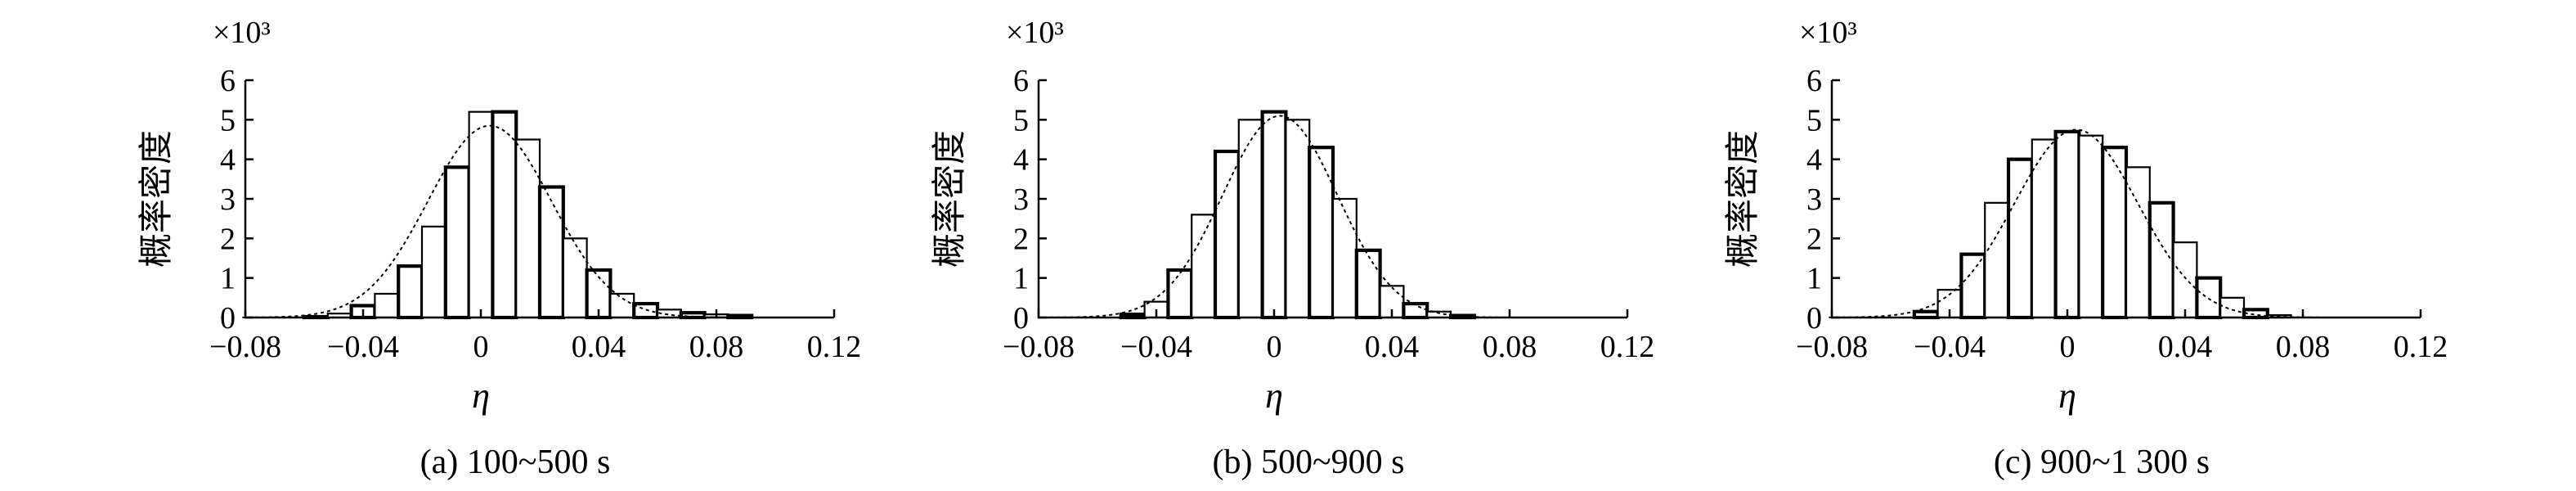  I want to click on panel-caption: (b) 500~900 s, so click(1308, 462).